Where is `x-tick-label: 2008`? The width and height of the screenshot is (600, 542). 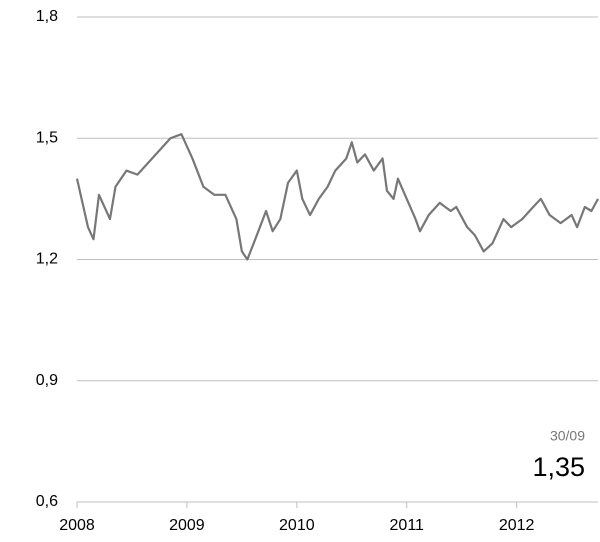 x-tick-label: 2008 is located at coordinates (77, 525).